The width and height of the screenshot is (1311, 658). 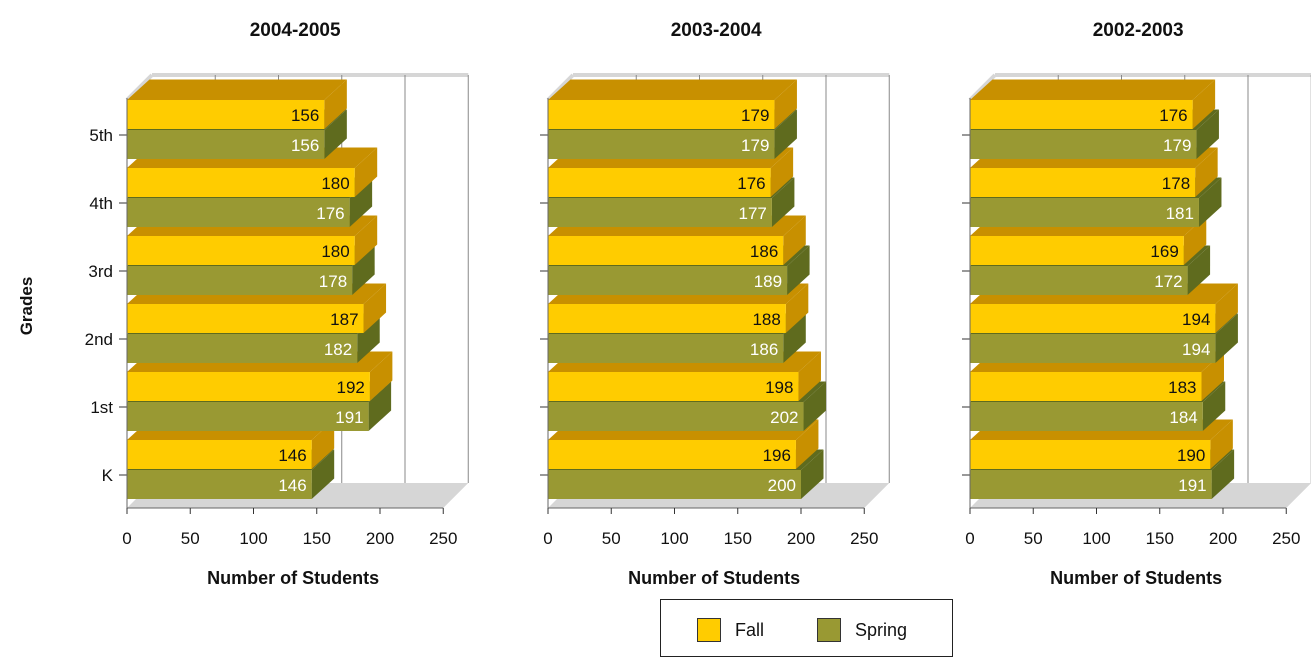 I want to click on data-label-fall: 183, so click(x=1182, y=387).